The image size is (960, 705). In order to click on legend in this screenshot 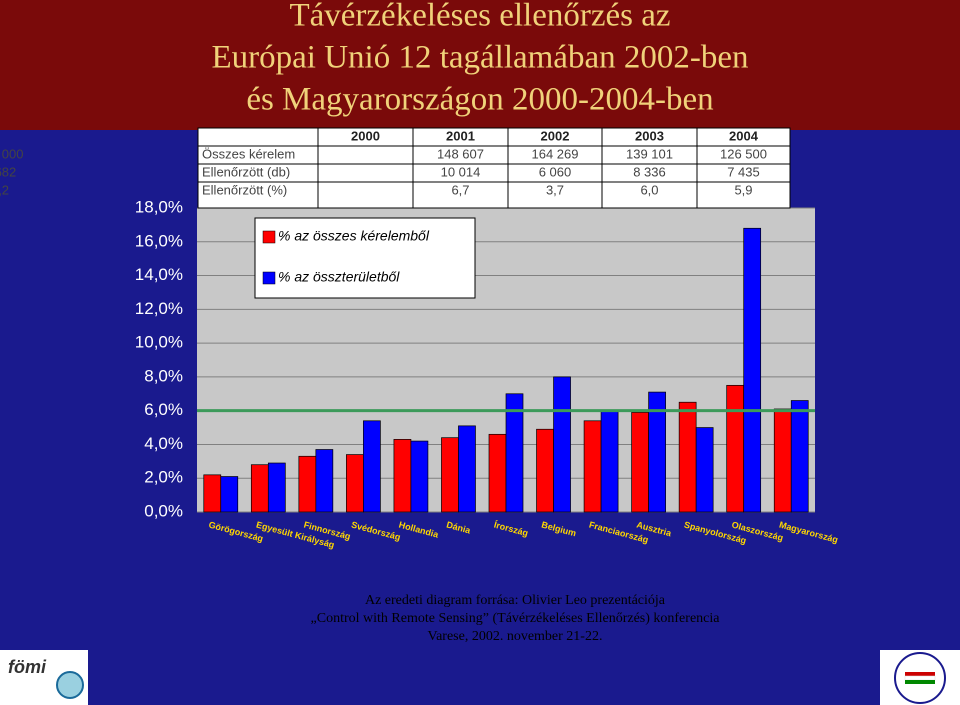, I will do `click(365, 258)`.